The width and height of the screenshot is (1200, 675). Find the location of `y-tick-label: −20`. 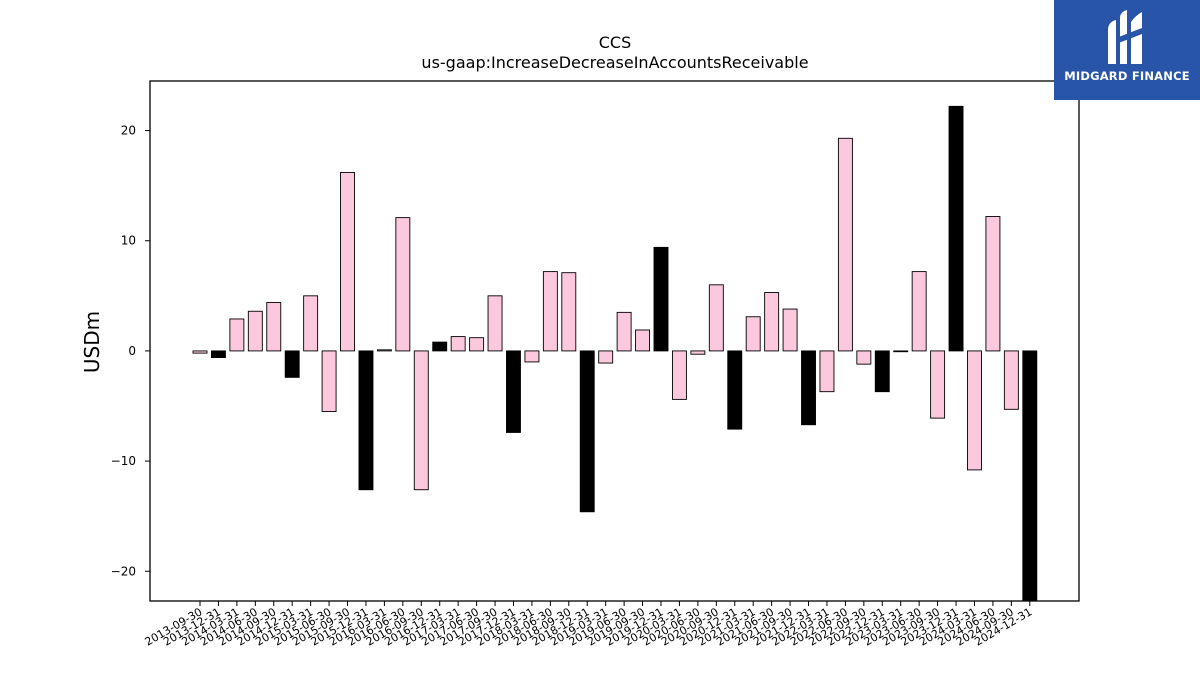

y-tick-label: −20 is located at coordinates (123, 571).